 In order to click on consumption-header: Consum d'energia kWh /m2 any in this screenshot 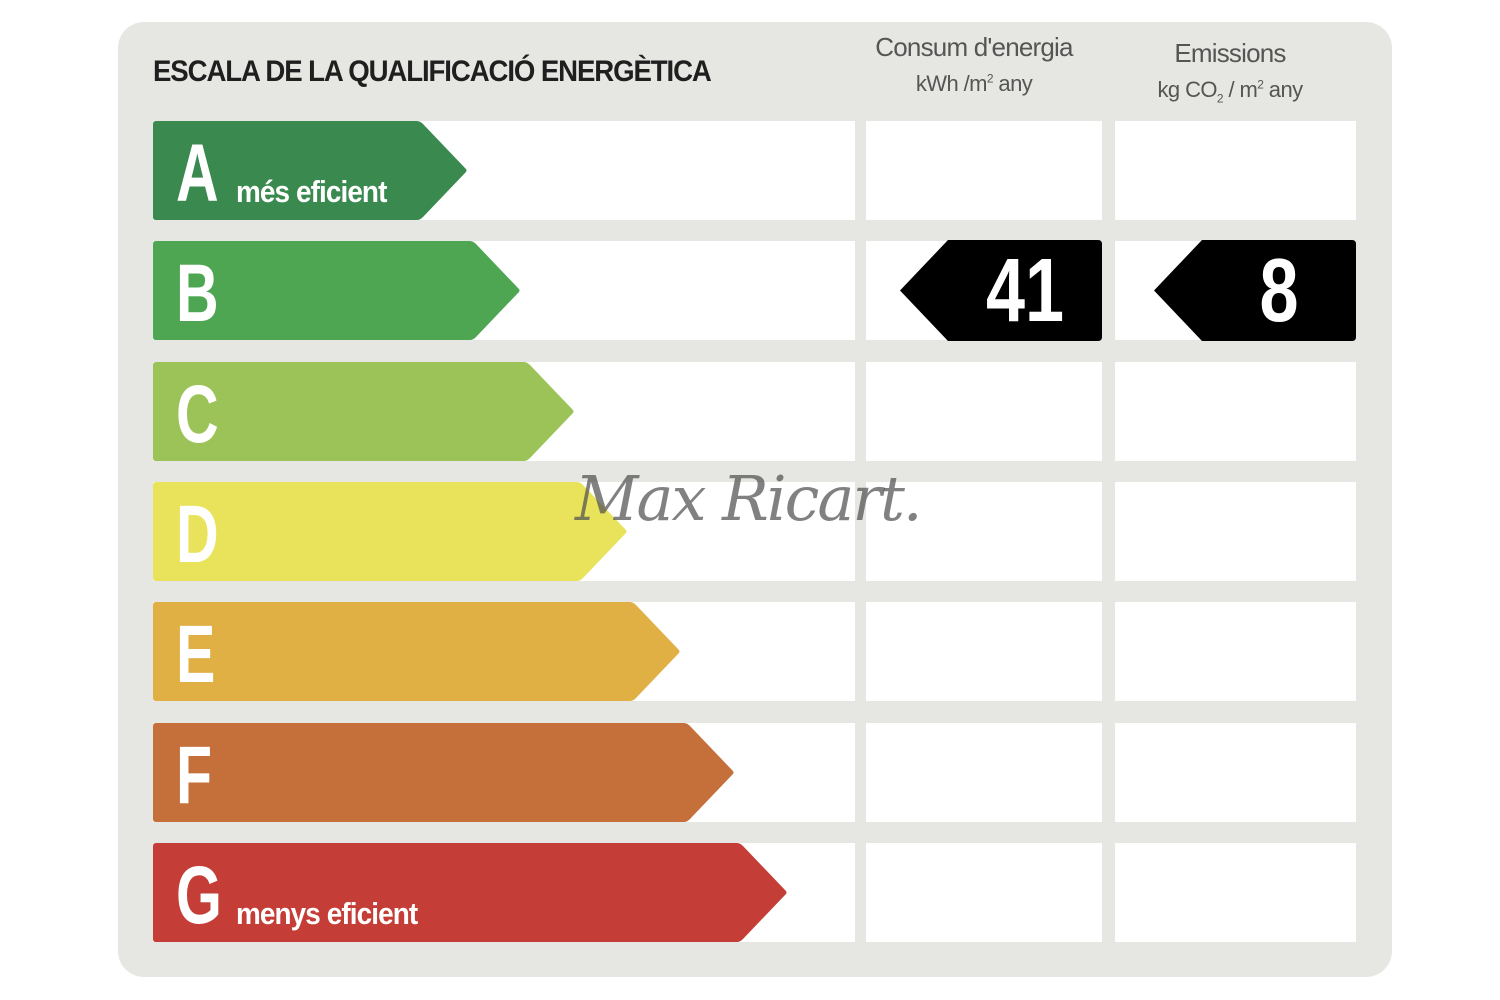, I will do `click(974, 64)`.